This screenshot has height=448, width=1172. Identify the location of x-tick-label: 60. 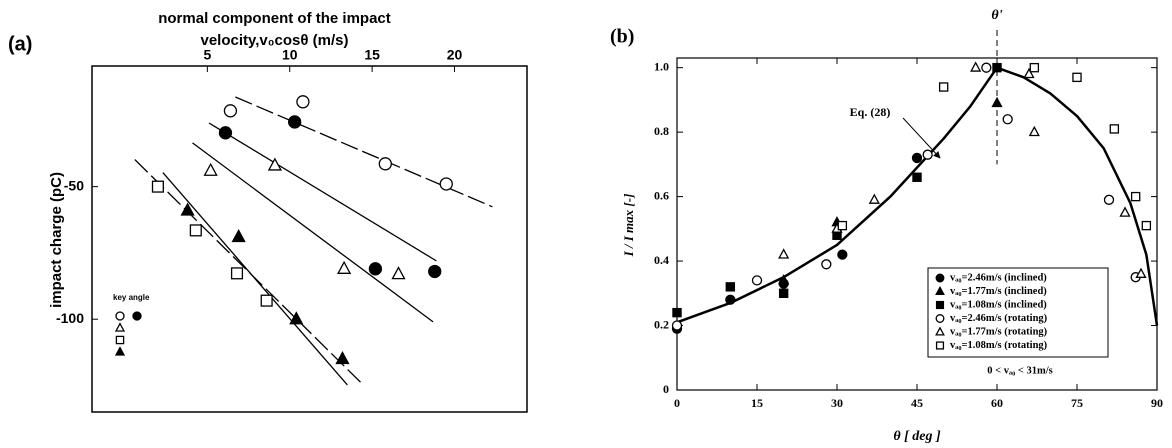
(997, 403).